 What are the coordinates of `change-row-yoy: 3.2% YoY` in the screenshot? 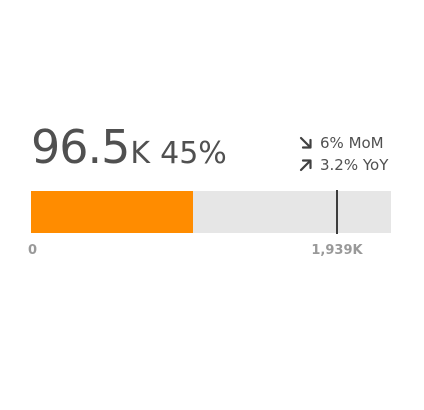 It's located at (358, 165).